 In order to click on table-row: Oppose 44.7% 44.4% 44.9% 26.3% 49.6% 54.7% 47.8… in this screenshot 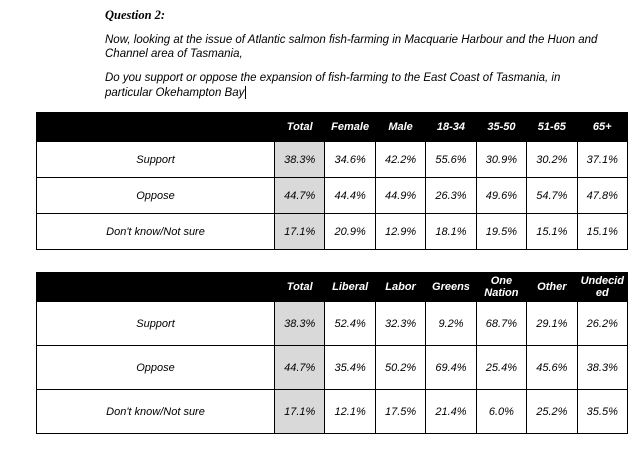, I will do `click(332, 195)`.